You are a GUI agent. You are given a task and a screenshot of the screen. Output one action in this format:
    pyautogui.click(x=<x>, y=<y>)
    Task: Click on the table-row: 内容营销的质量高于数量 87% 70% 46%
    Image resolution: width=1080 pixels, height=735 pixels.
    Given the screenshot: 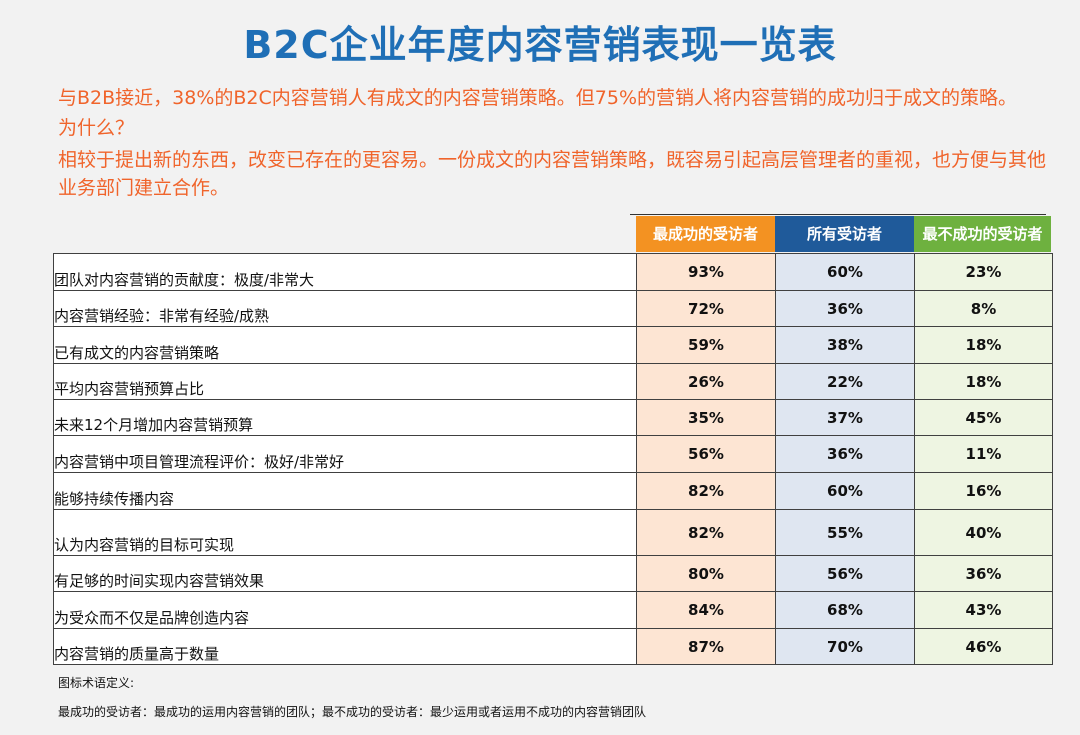 What is the action you would take?
    pyautogui.click(x=553, y=646)
    